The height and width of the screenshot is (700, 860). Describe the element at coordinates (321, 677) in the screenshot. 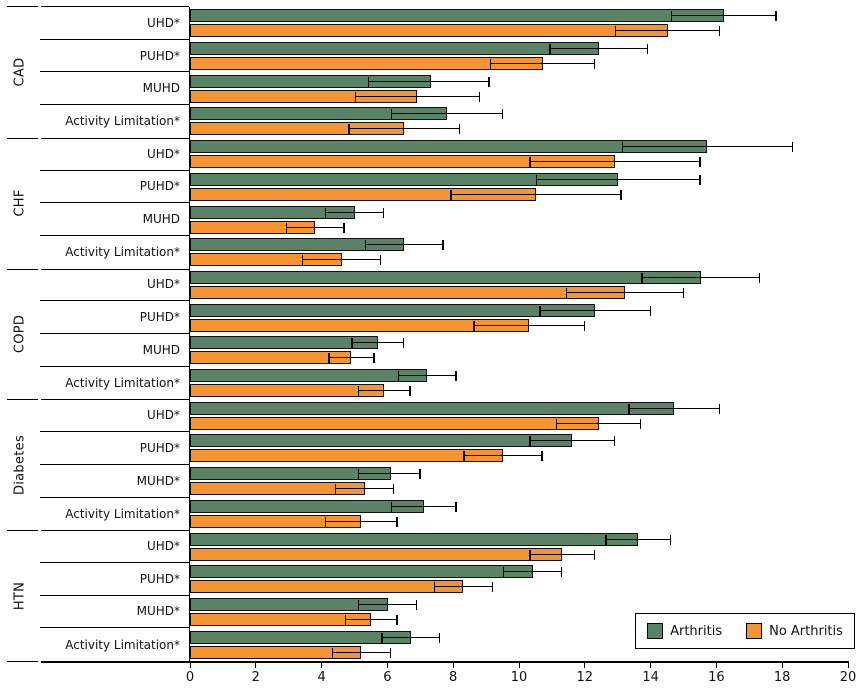

I see `x-tick-label: 4` at that location.